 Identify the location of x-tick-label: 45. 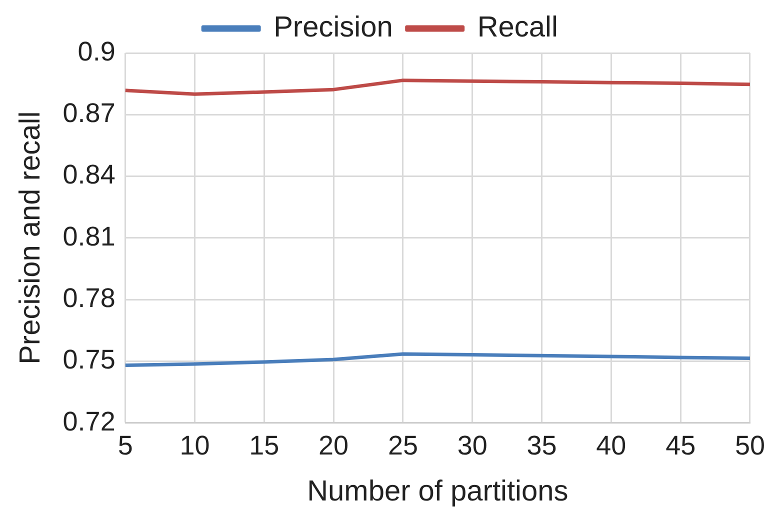
(681, 445).